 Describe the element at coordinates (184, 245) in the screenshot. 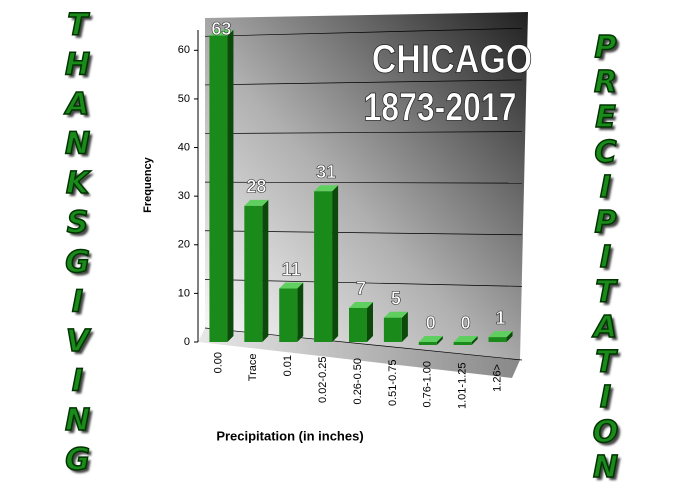

I see `y-tick-label: 20` at that location.